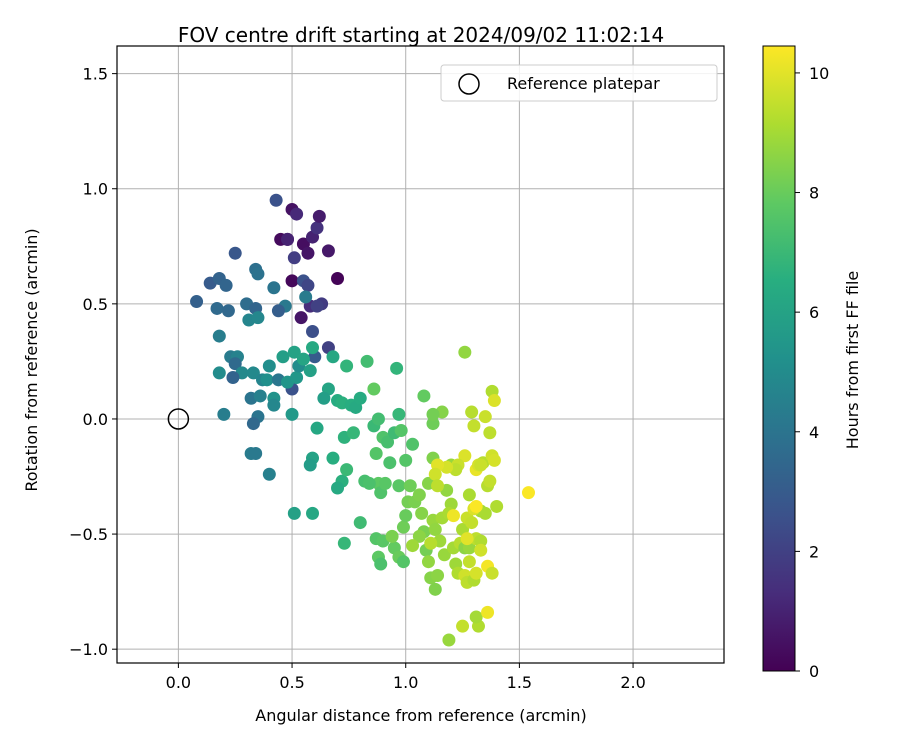 Image resolution: width=900 pixels, height=750 pixels. I want to click on legend-entry-reference-platepar: Reference platepar, so click(583, 83).